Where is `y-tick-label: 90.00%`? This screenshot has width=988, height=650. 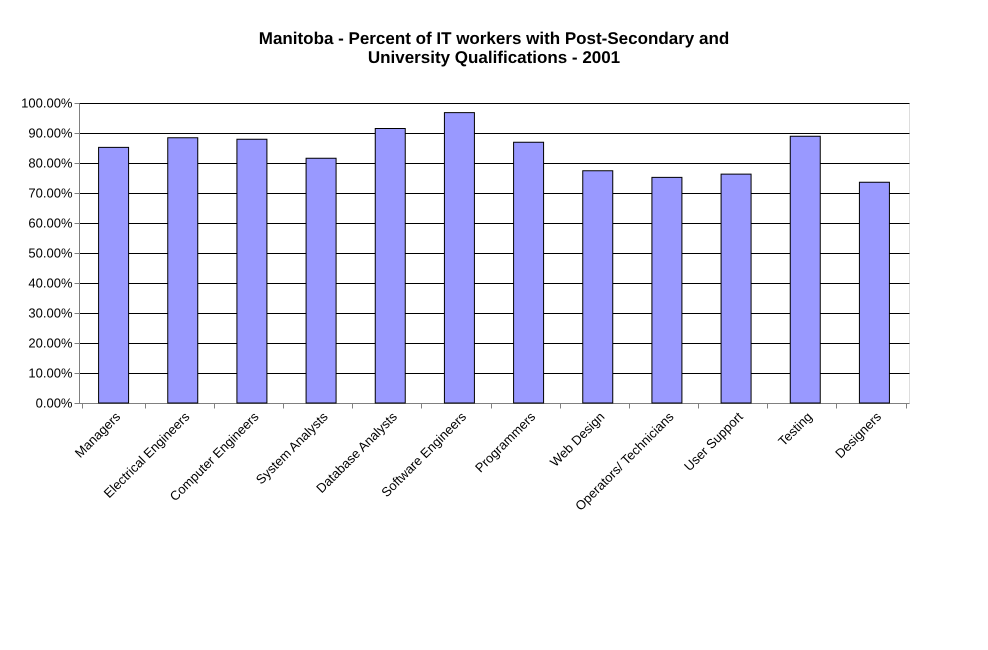
y-tick-label: 90.00% is located at coordinates (50, 133).